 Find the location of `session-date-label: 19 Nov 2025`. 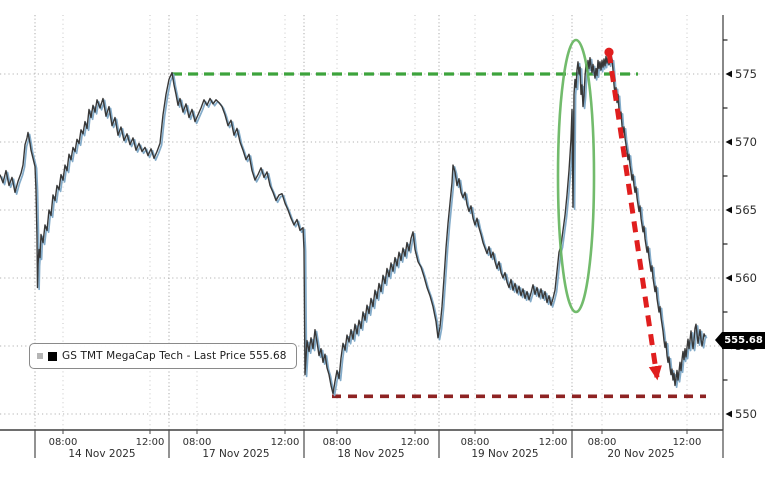

session-date-label: 19 Nov 2025 is located at coordinates (504, 454).